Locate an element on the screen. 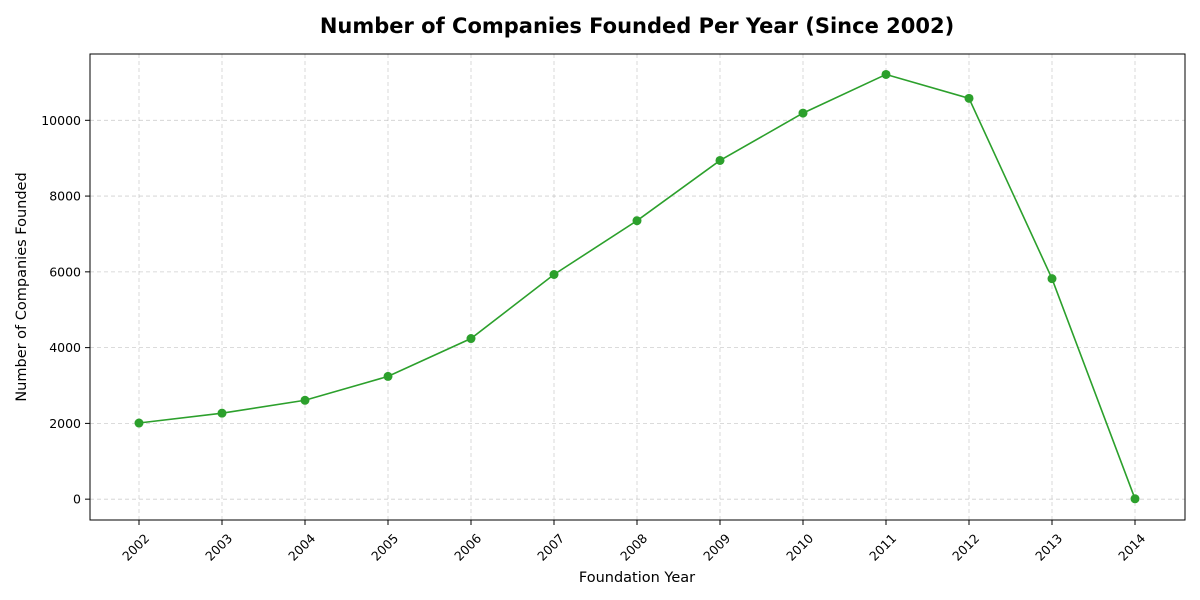 This screenshot has height=600, width=1200. y-tick-label: 10000 is located at coordinates (61, 120).